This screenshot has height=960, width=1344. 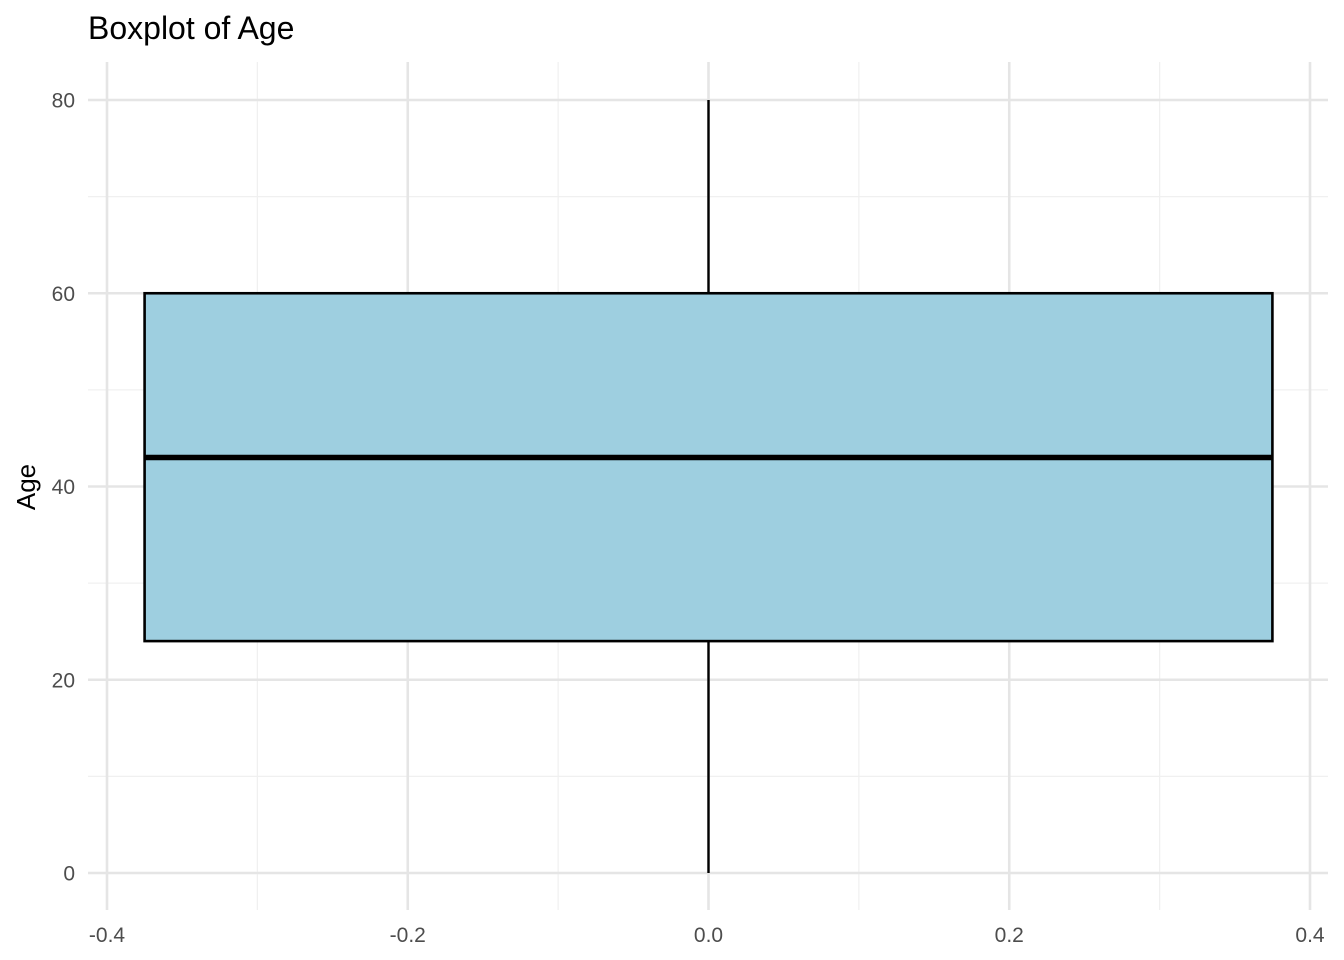 What do you see at coordinates (1009, 935) in the screenshot?
I see `x-tick-label: 0.2` at bounding box center [1009, 935].